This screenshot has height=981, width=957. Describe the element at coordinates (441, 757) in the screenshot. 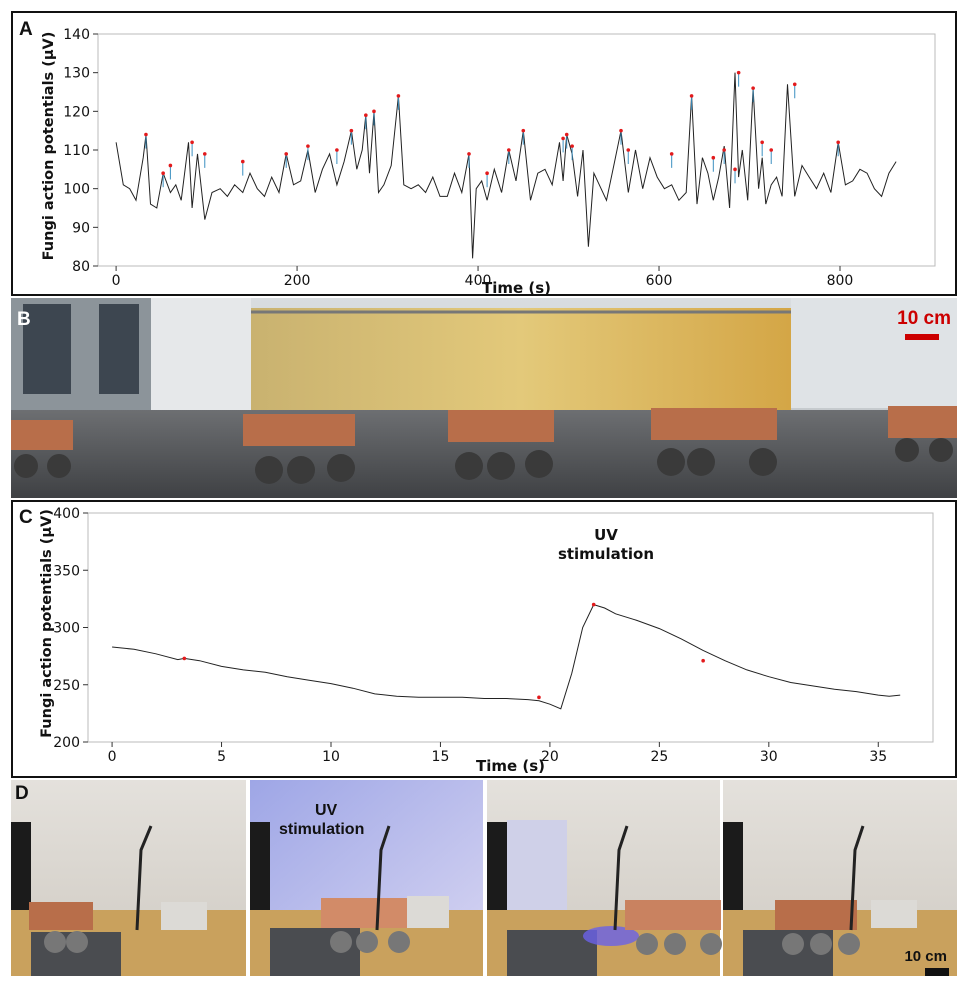

I see `x-tick-label: 15` at that location.